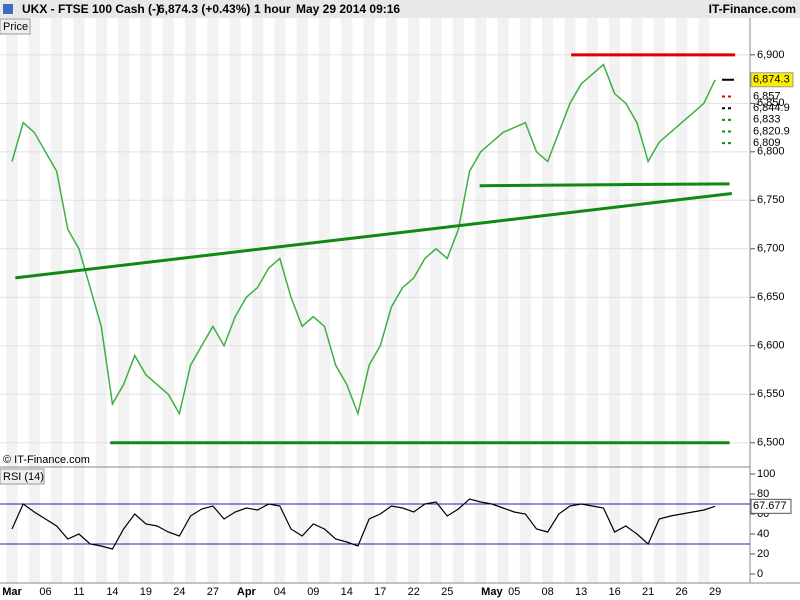 The height and width of the screenshot is (600, 800). I want to click on x-tick-label: 13, so click(581, 592).